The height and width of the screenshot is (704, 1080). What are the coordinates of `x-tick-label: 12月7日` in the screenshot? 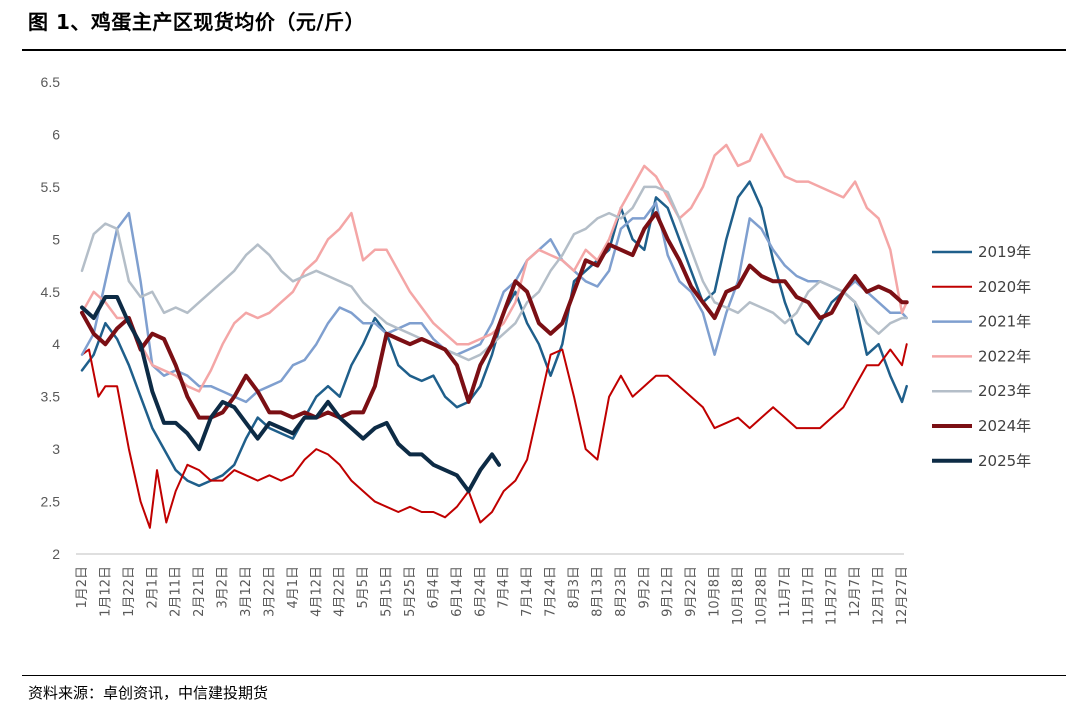 It's located at (855, 591).